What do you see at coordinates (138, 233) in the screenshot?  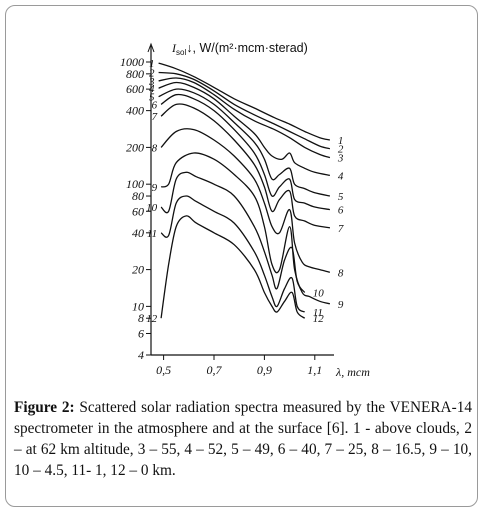 I see `y-tick-label: 40` at bounding box center [138, 233].